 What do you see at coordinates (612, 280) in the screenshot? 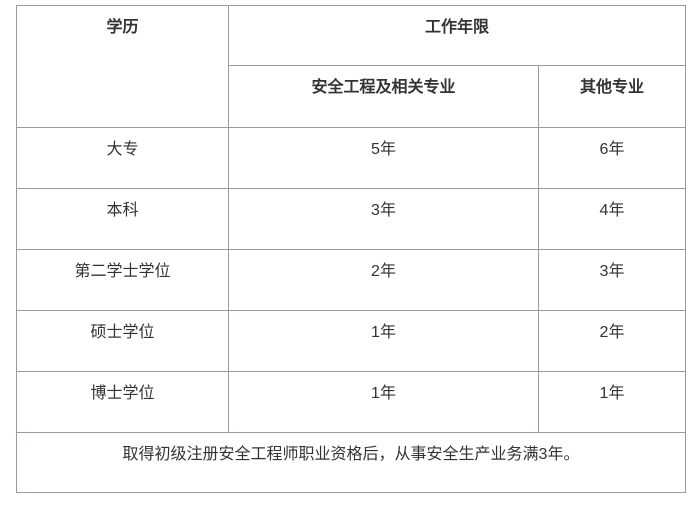
I see `cell-other-years: 3年` at bounding box center [612, 280].